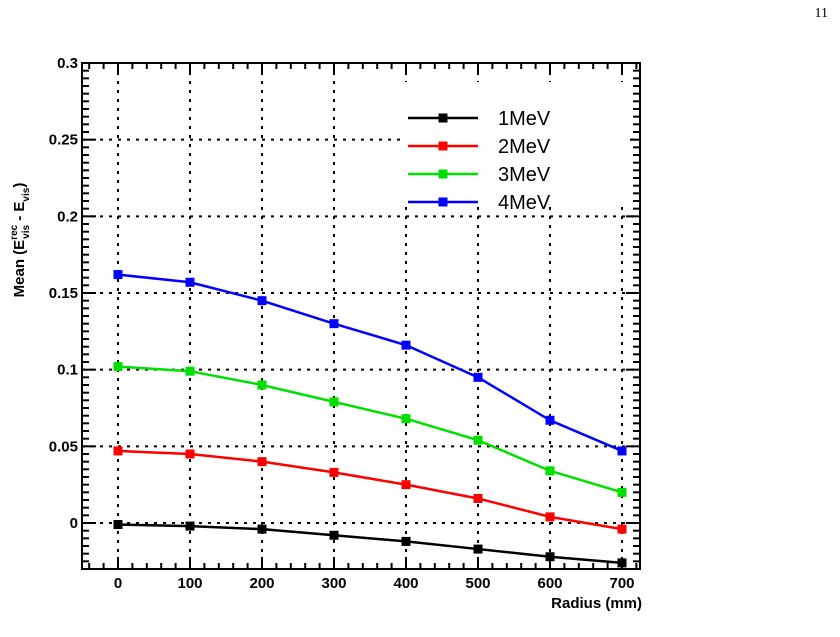 This screenshot has height=637, width=840. Describe the element at coordinates (477, 583) in the screenshot. I see `x-tick-label-500: 500` at that location.